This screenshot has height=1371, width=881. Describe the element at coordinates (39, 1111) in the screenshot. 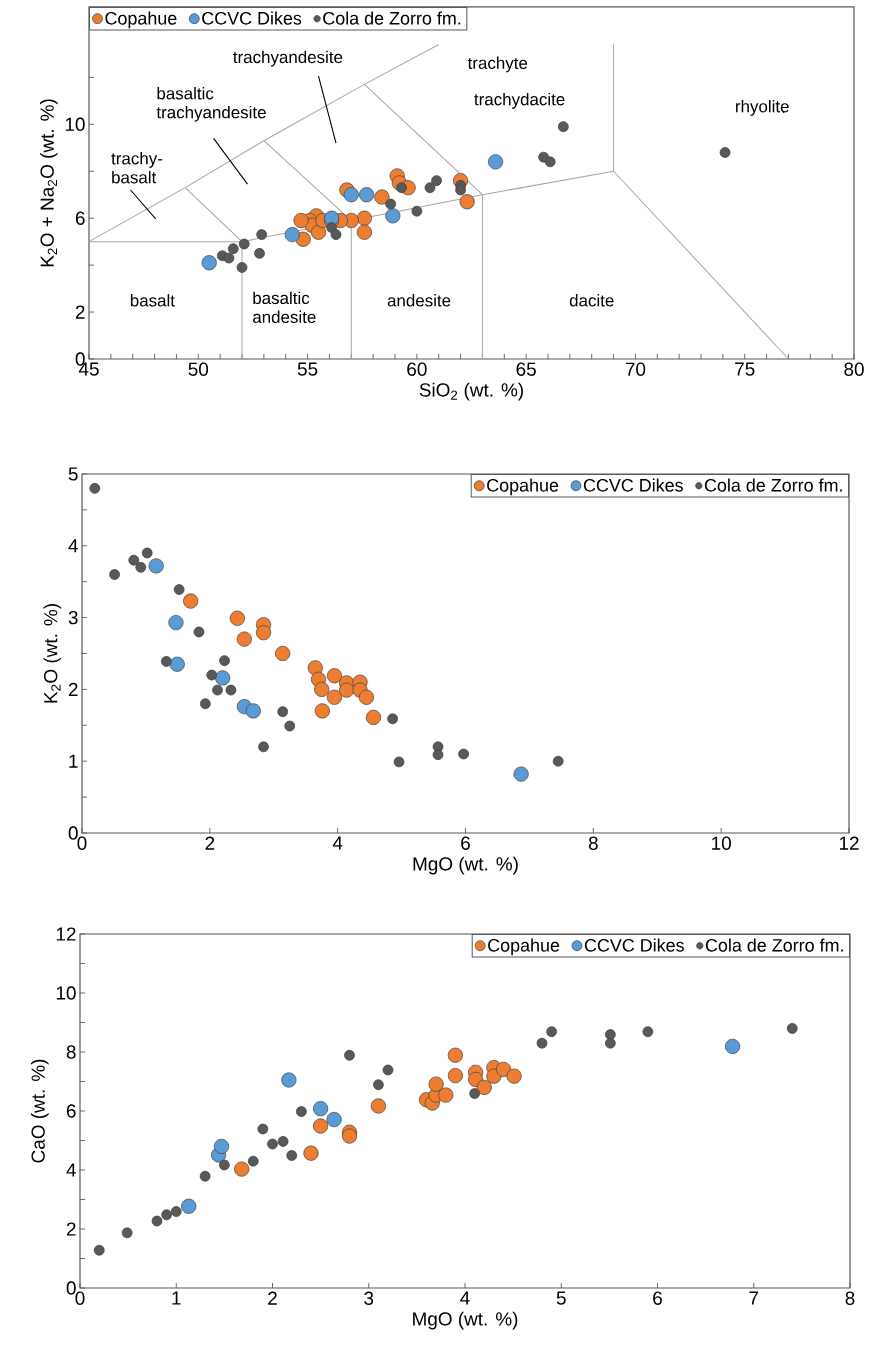

I see `y-axis-title: CaO (wt. %)` at that location.